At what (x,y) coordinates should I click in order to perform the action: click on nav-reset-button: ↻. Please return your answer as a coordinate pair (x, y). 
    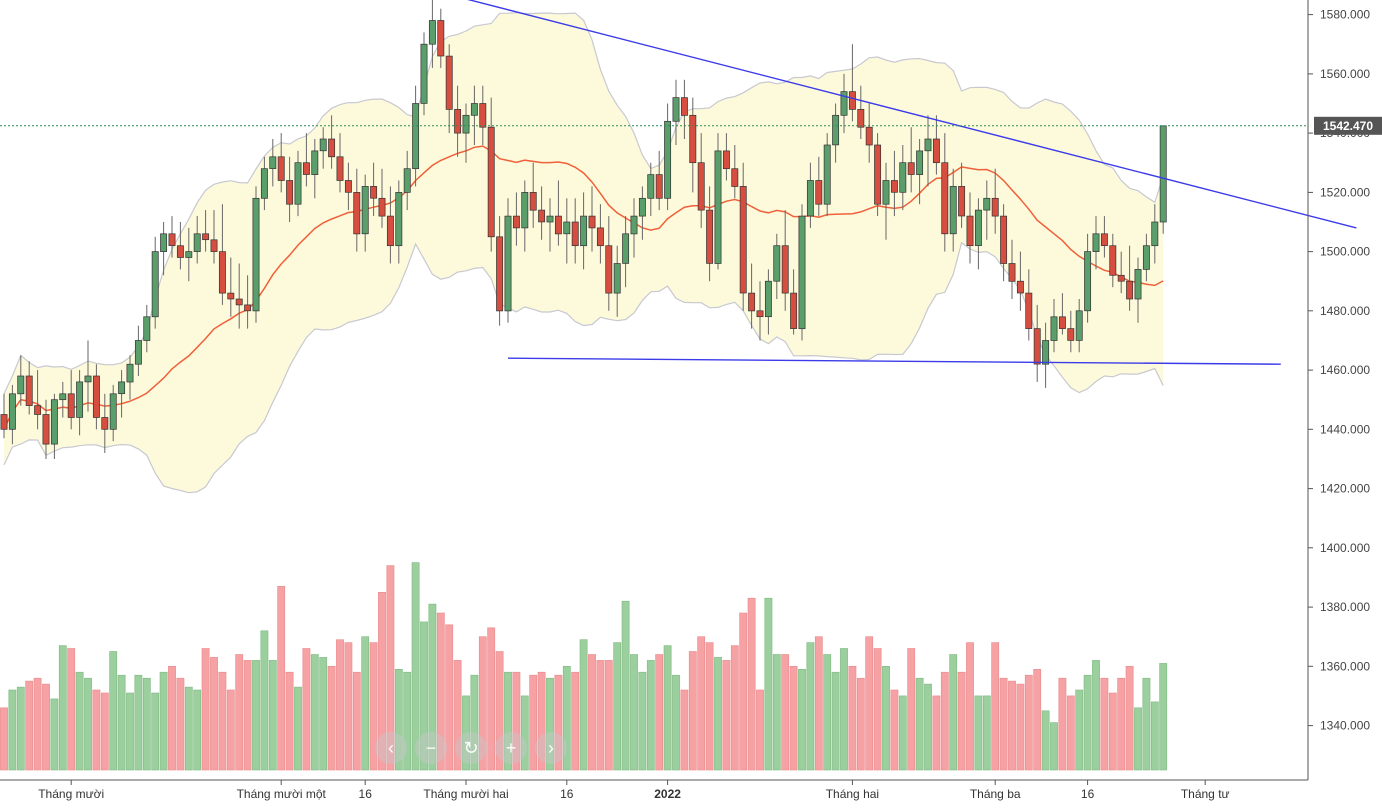
    Looking at the image, I should click on (471, 748).